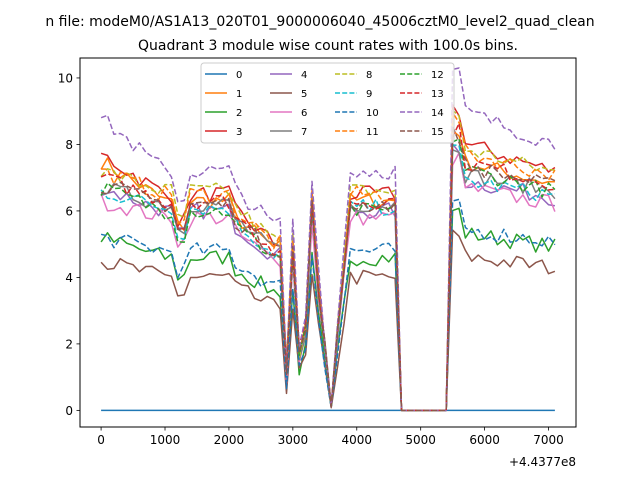 This screenshot has height=480, width=640. What do you see at coordinates (229, 440) in the screenshot?
I see `x-tick-label: 2000` at bounding box center [229, 440].